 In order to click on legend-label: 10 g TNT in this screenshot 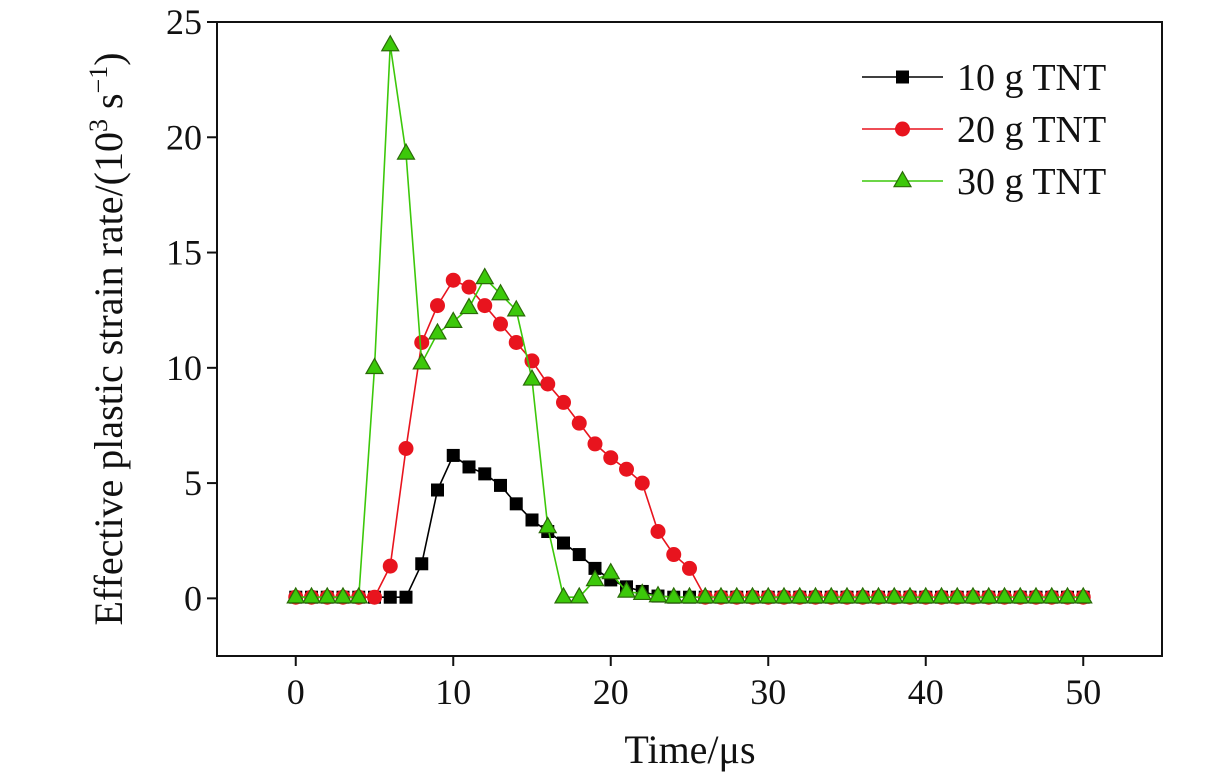, I will do `click(1031, 78)`.